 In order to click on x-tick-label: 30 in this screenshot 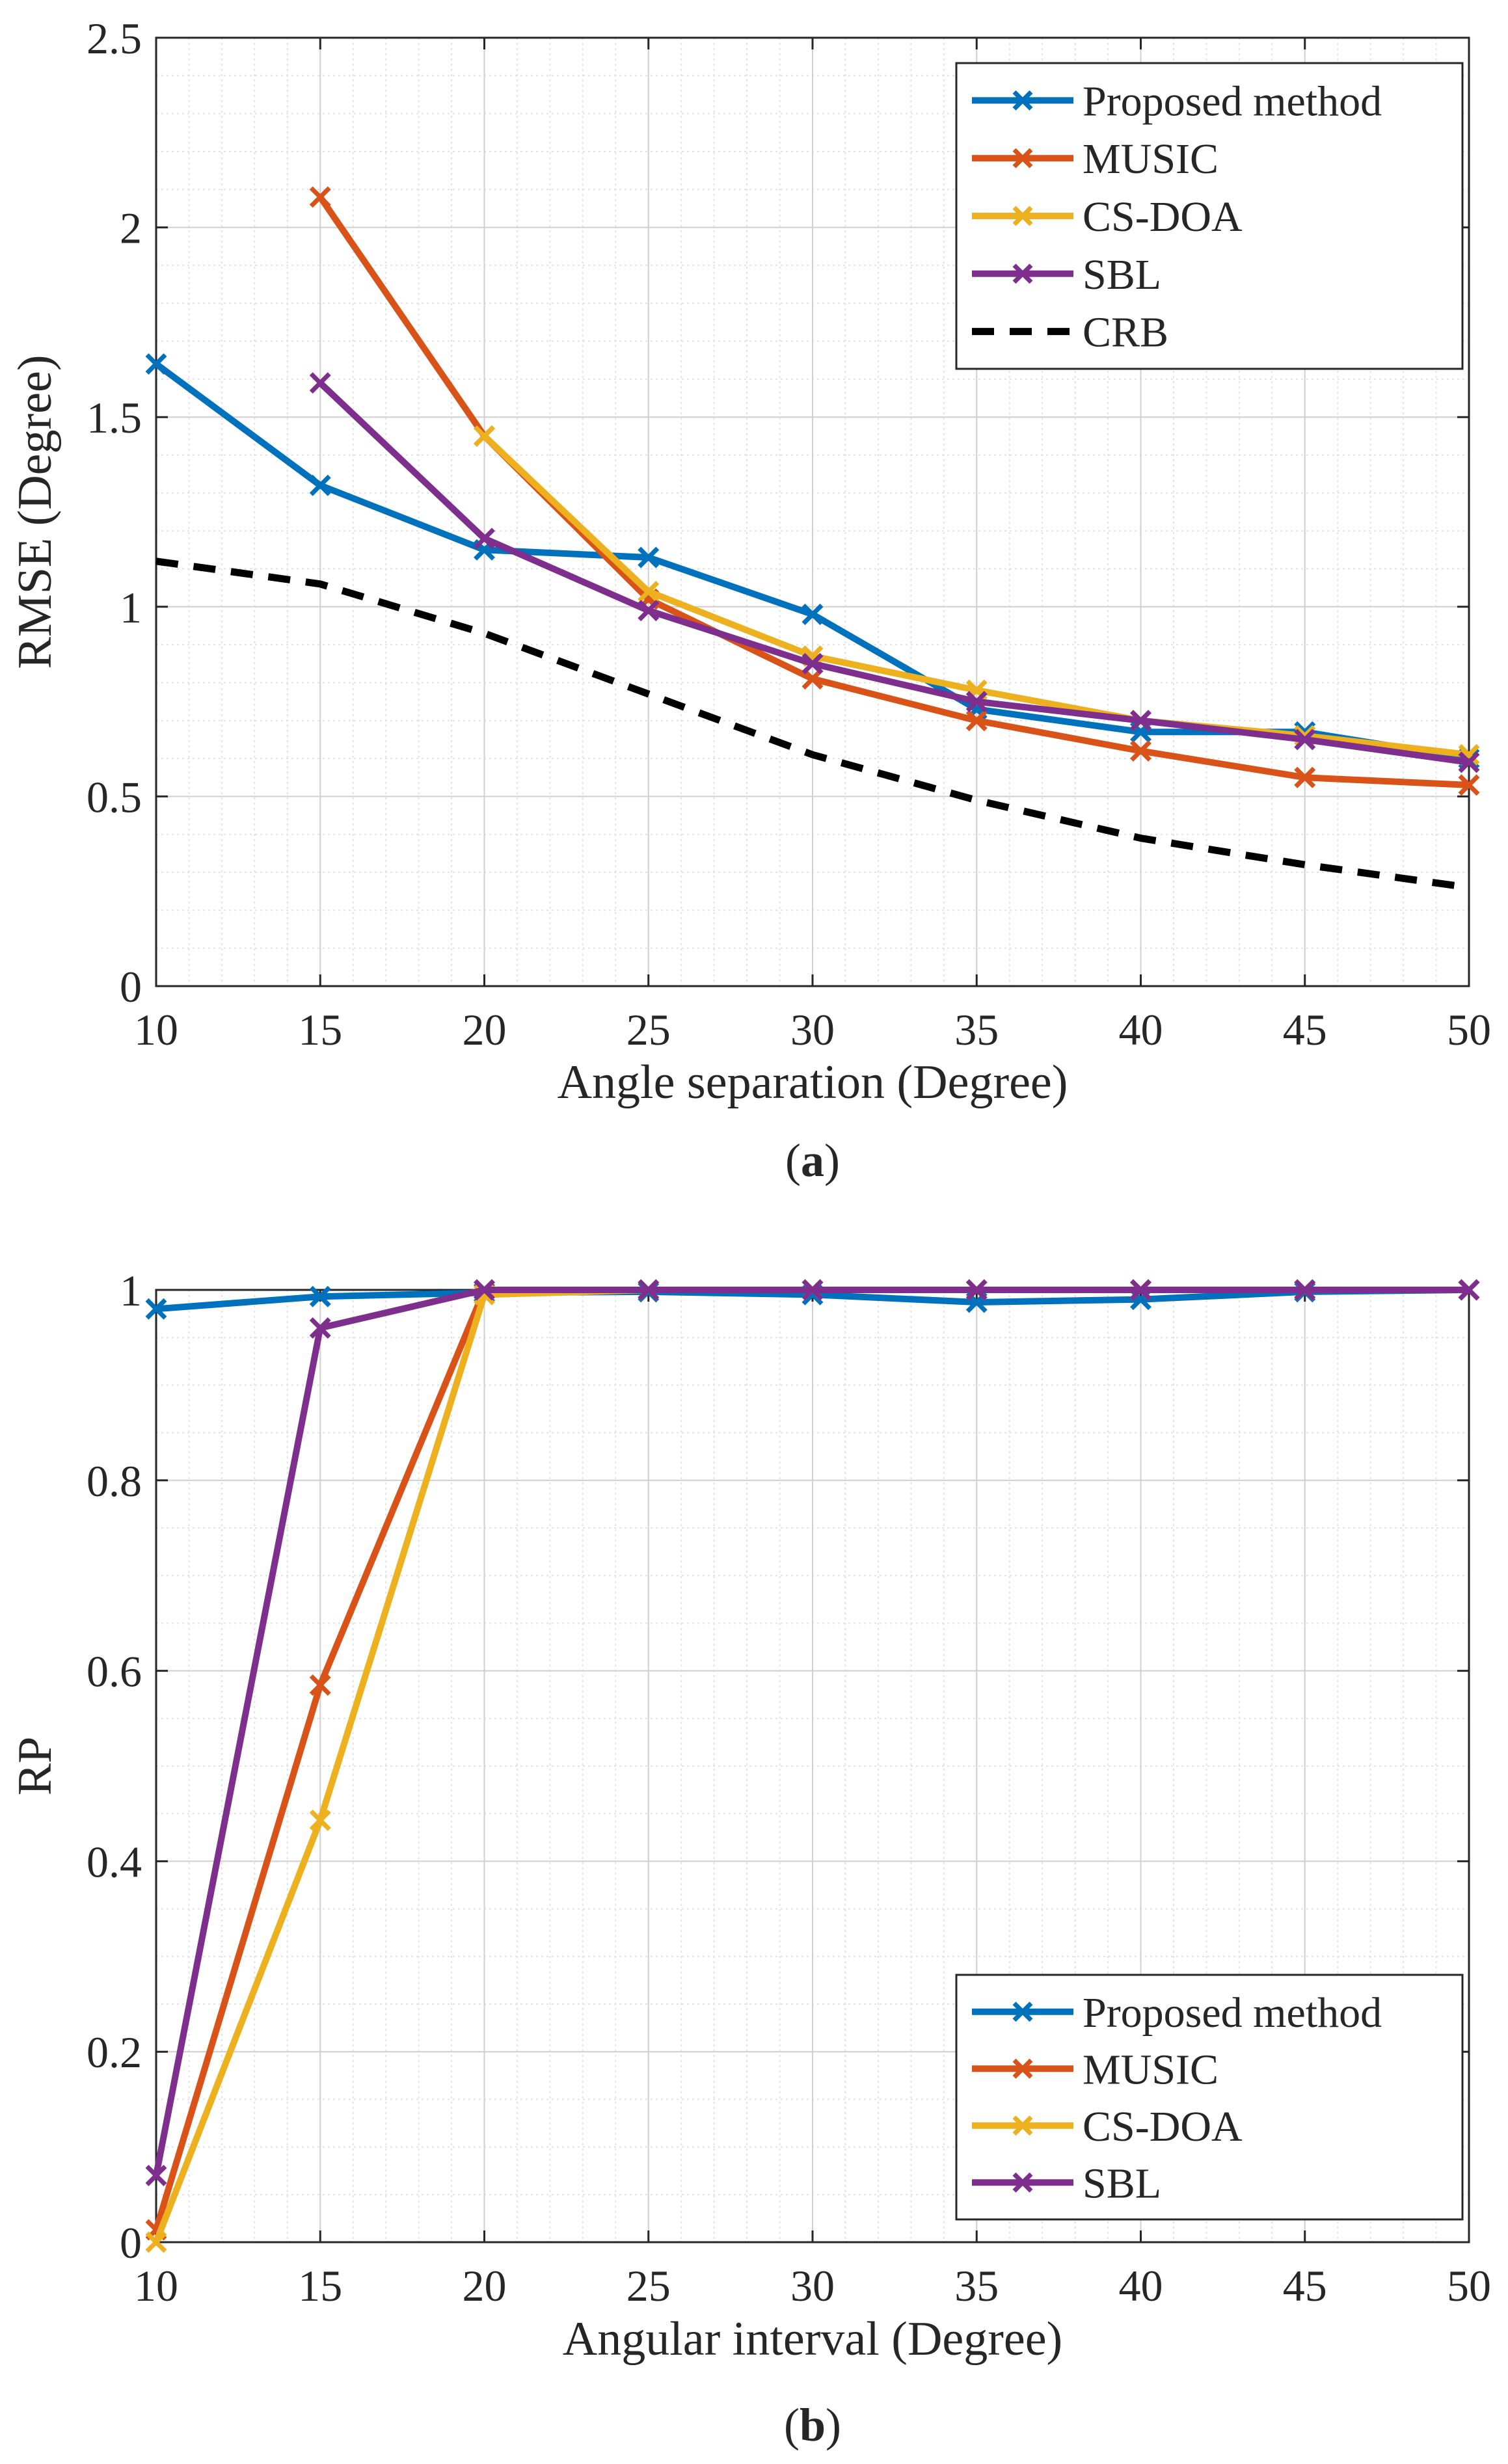, I will do `click(812, 1029)`.